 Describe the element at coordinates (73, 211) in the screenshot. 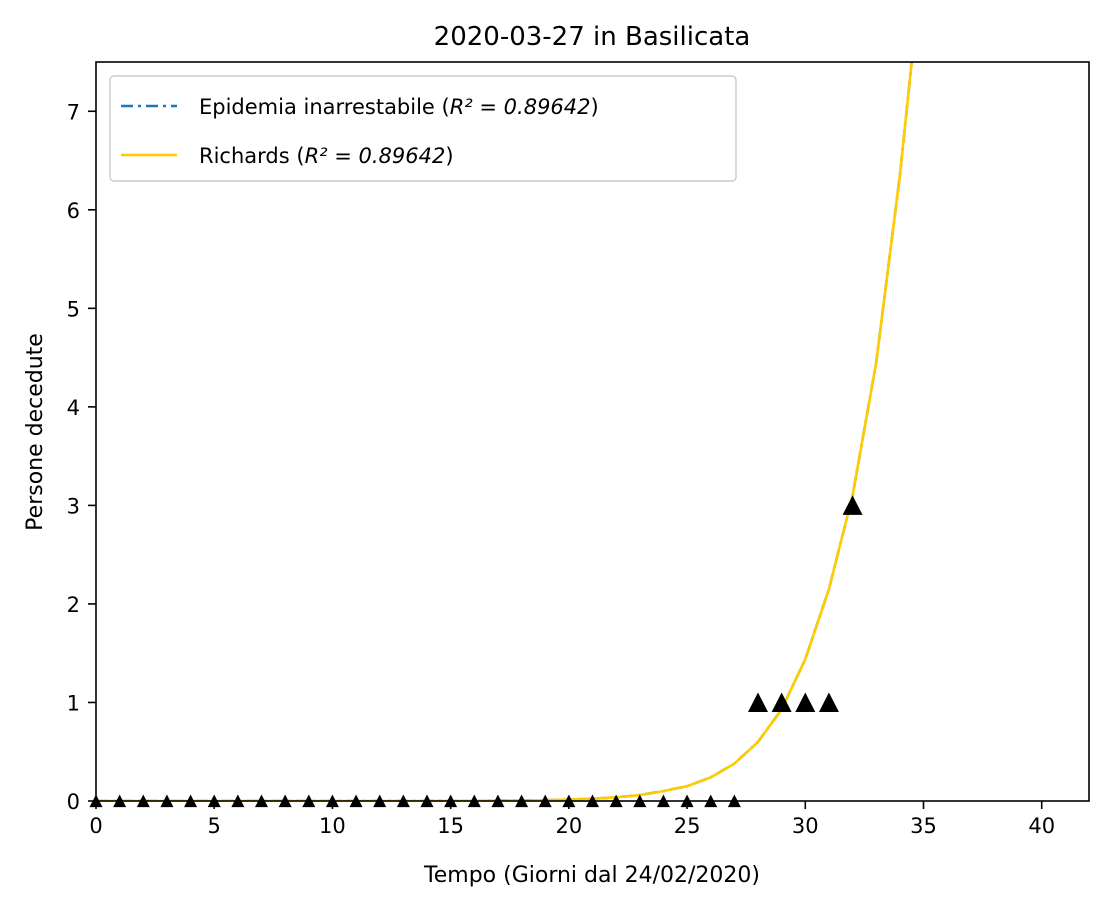

I see `y-tick-label: 6` at that location.